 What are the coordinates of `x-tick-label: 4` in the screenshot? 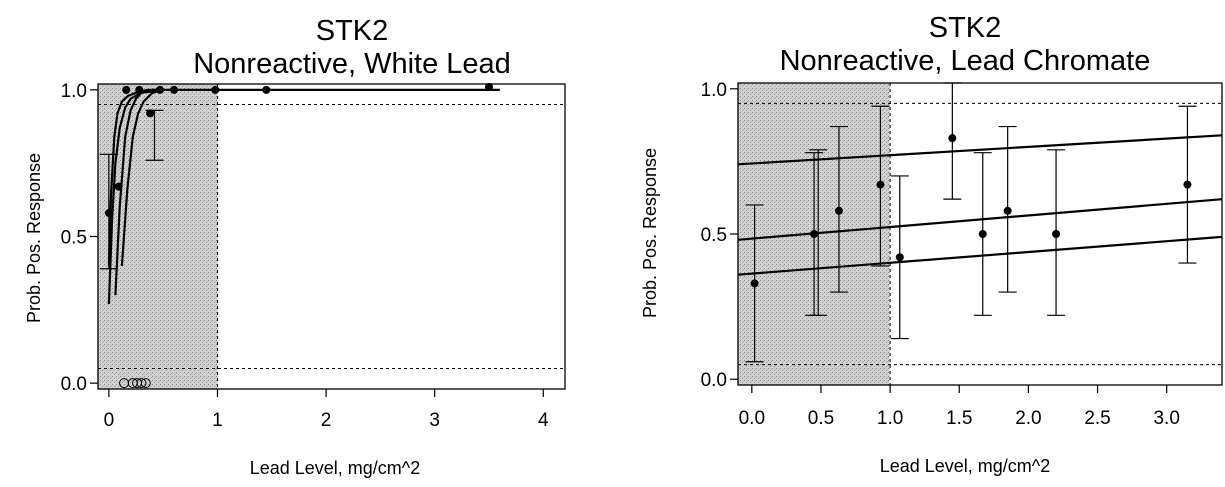 It's located at (543, 420).